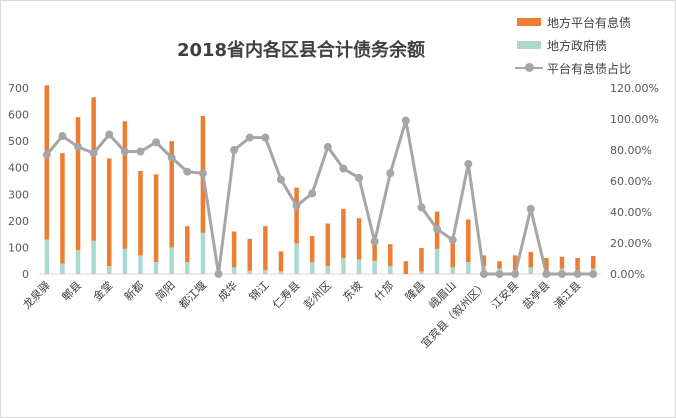 The height and width of the screenshot is (418, 676). I want to click on x-tick-label: 锦江, so click(258, 290).